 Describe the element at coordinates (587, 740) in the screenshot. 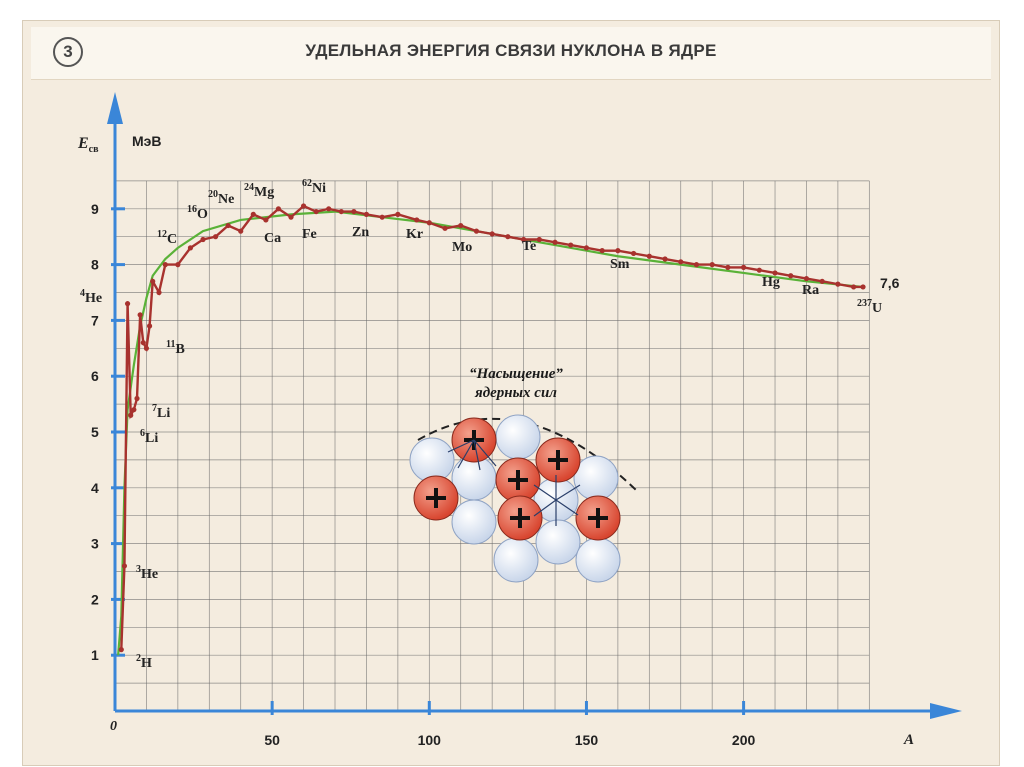

I see `x-tick-label: 150` at that location.